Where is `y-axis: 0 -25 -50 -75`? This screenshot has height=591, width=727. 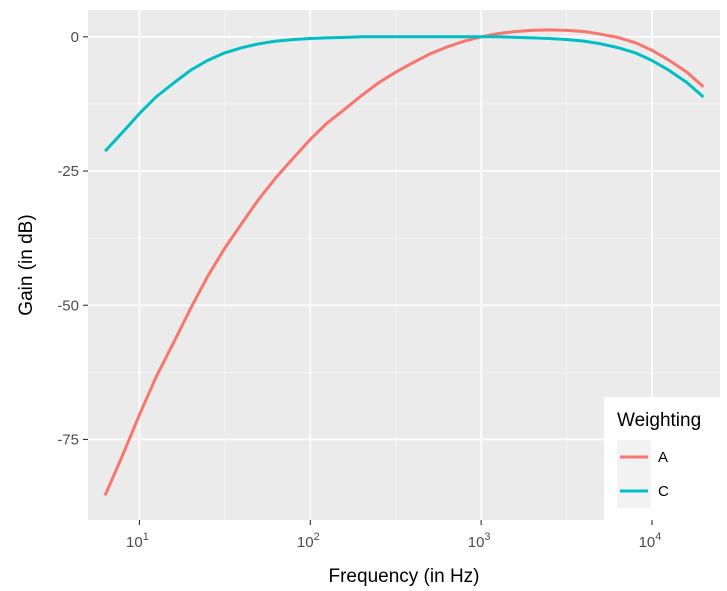 y-axis: 0 -25 -50 -75 is located at coordinates (72, 238).